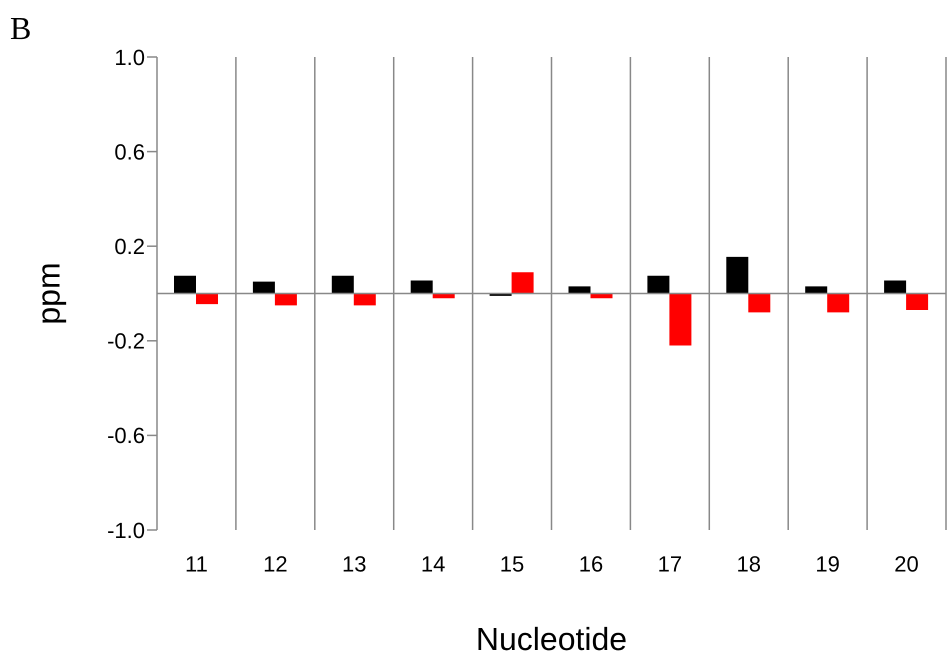  Describe the element at coordinates (129, 151) in the screenshot. I see `y-tick-label: 0.6` at that location.